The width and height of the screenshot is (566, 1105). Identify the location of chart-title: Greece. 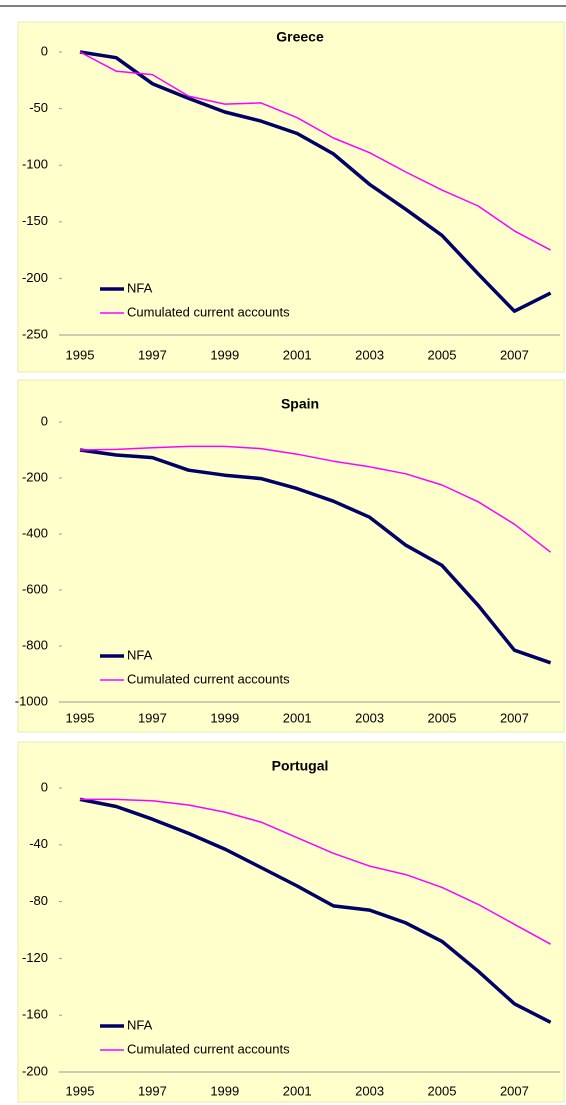
(300, 37).